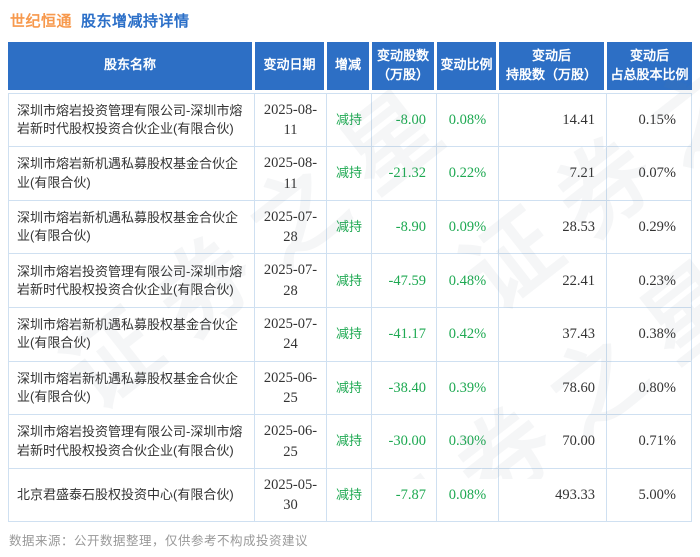  What do you see at coordinates (404, 335) in the screenshot?
I see `cell-change_shares: -41.17` at bounding box center [404, 335].